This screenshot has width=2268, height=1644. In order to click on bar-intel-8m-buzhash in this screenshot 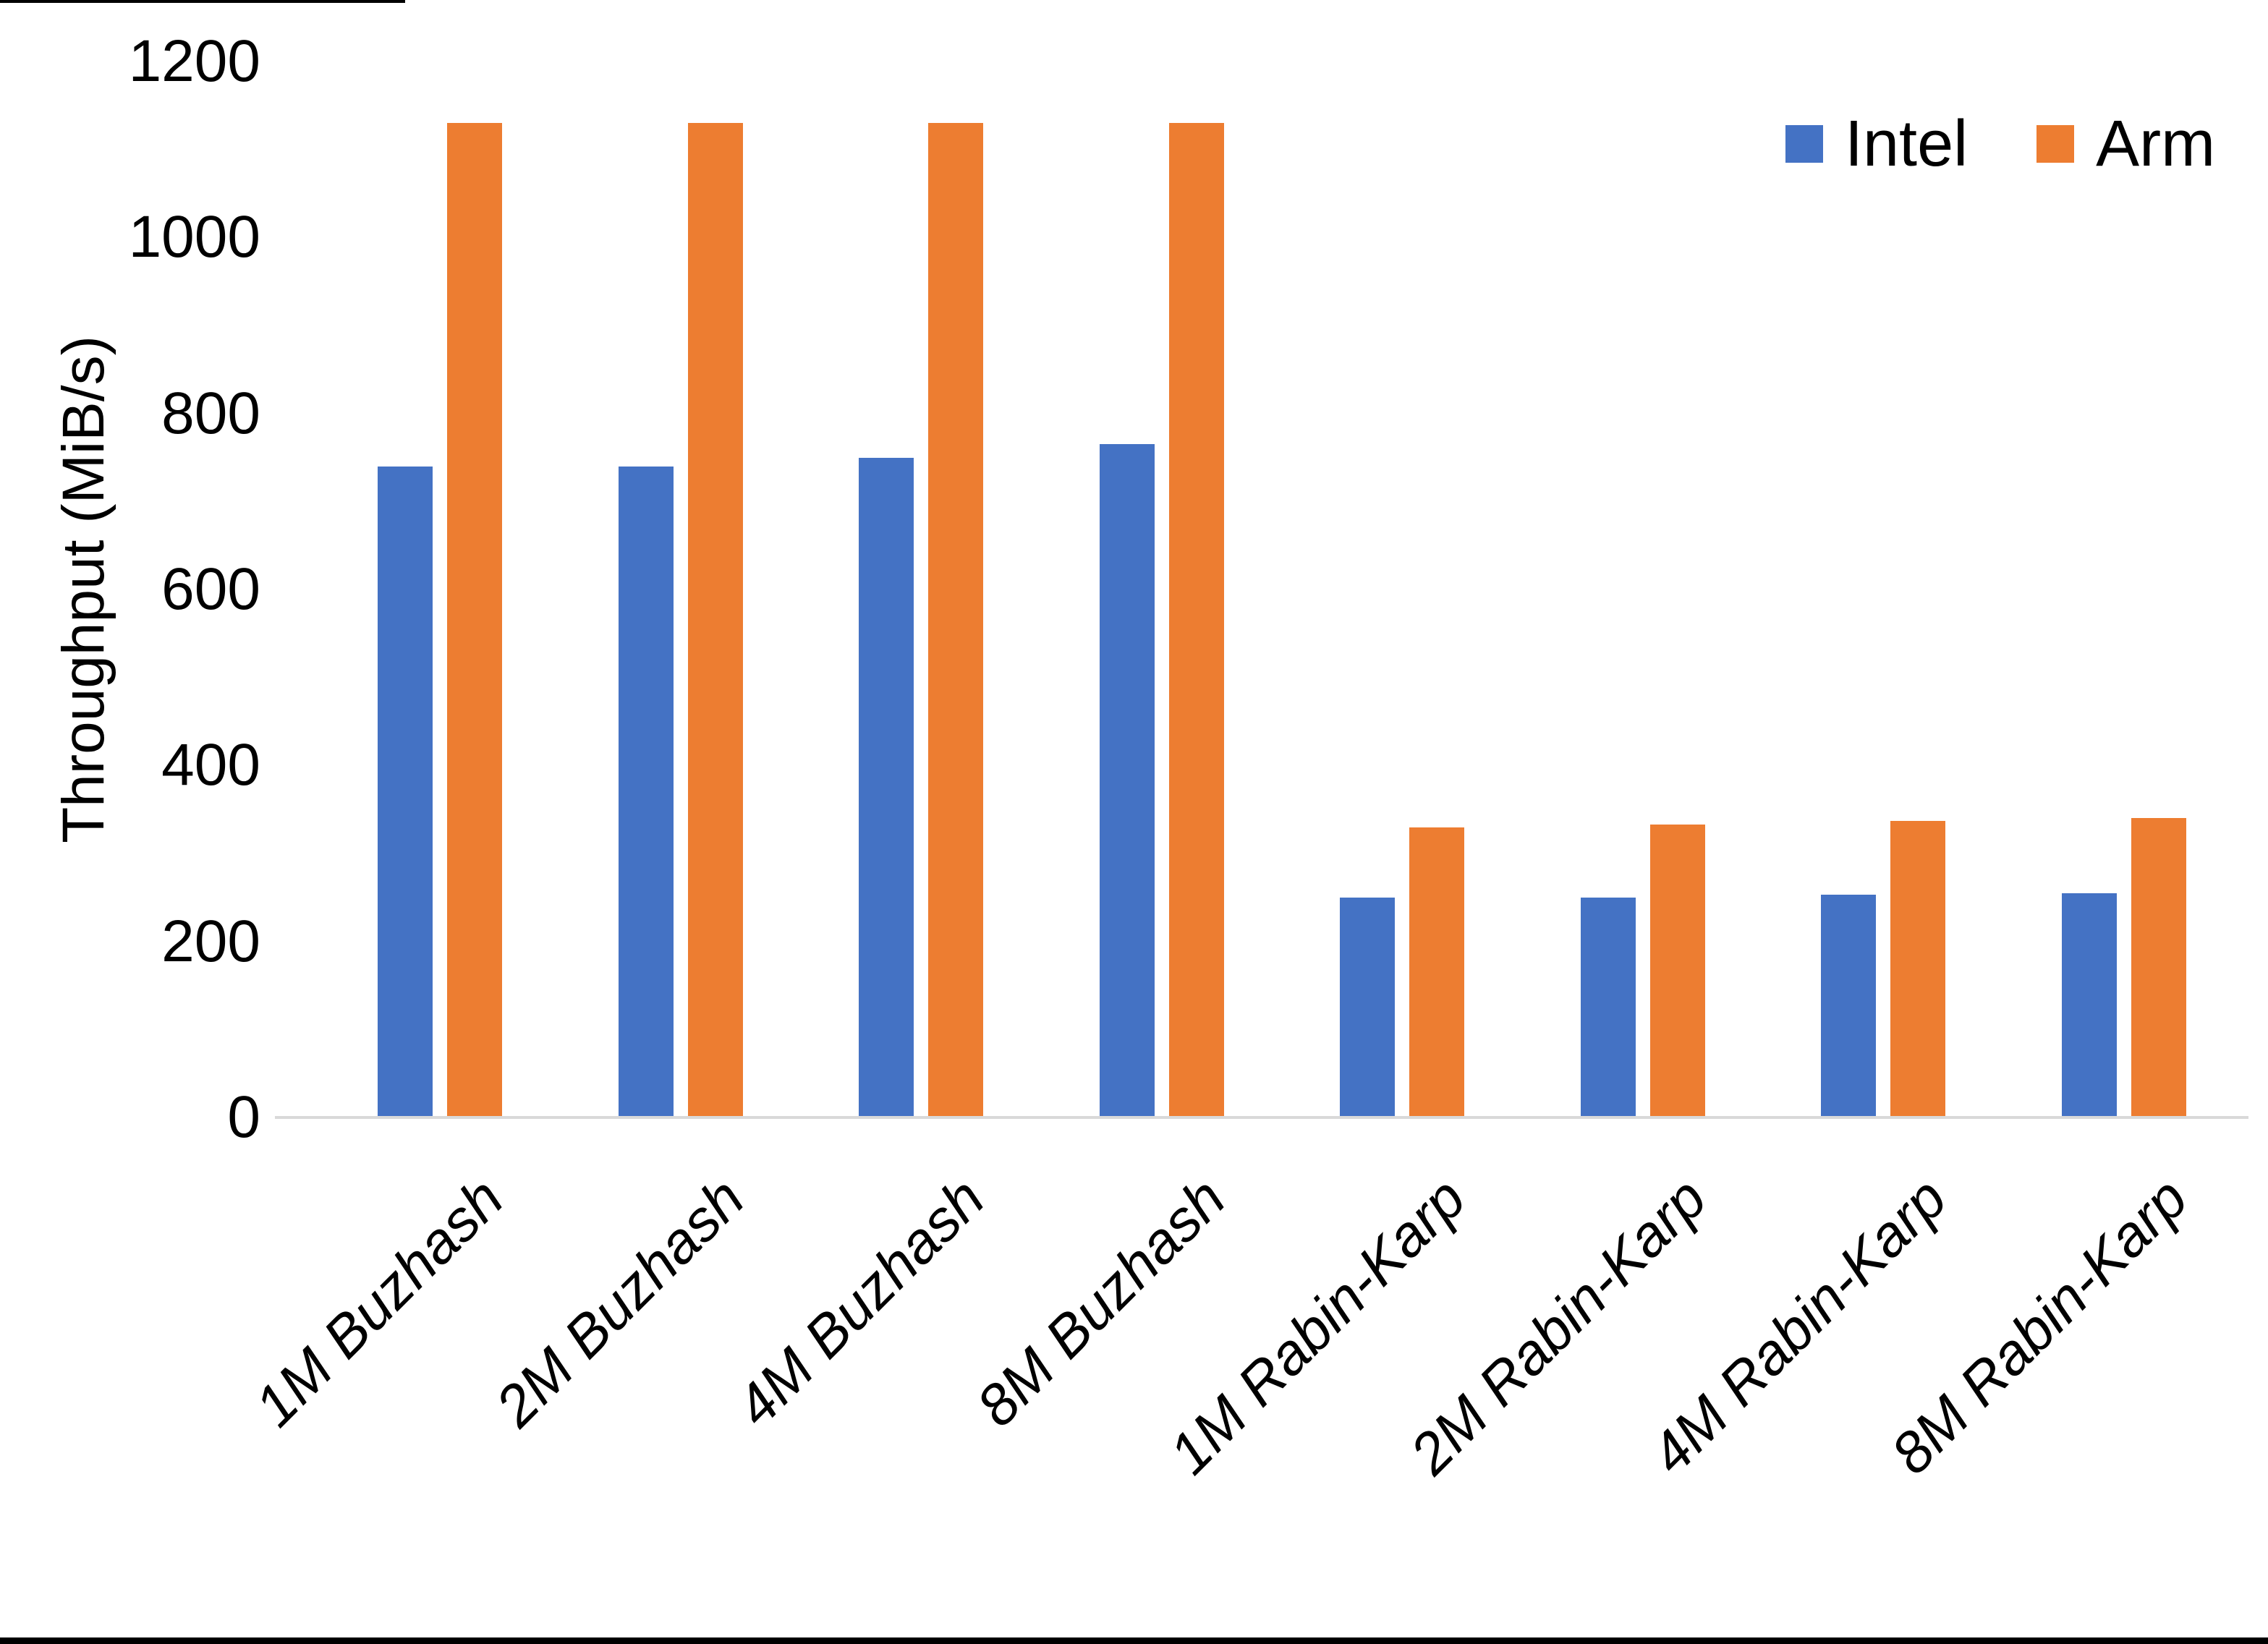, I will do `click(1127, 780)`.